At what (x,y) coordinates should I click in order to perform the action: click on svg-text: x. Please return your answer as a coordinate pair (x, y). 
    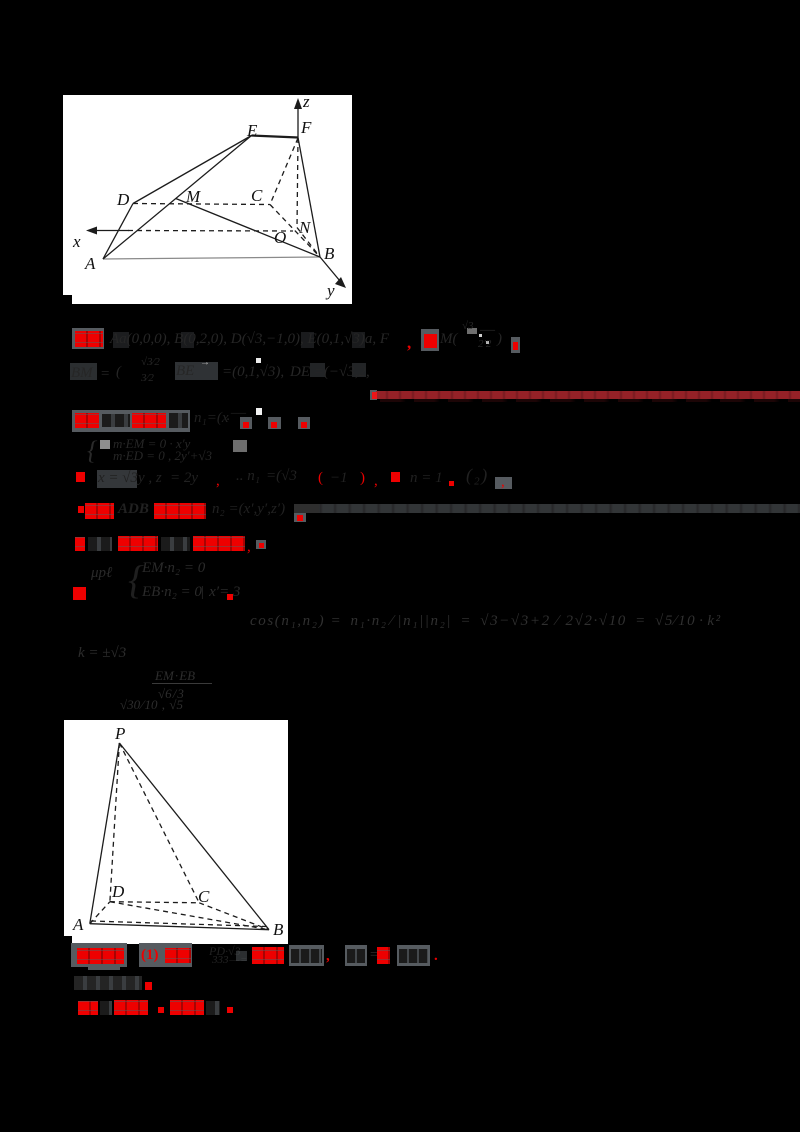
    Looking at the image, I should click on (76, 241).